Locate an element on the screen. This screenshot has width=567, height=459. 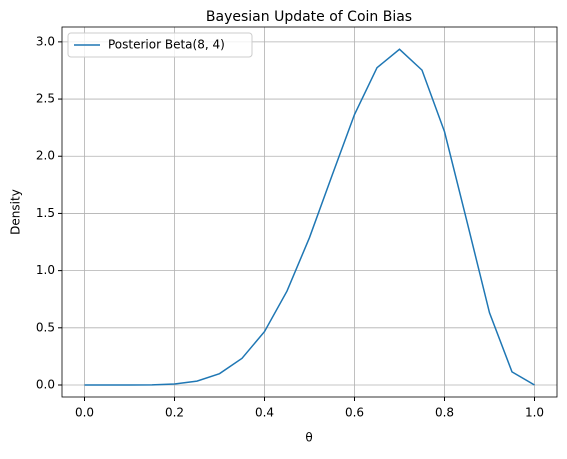
y-tick-label: 2.0 is located at coordinates (45, 156).